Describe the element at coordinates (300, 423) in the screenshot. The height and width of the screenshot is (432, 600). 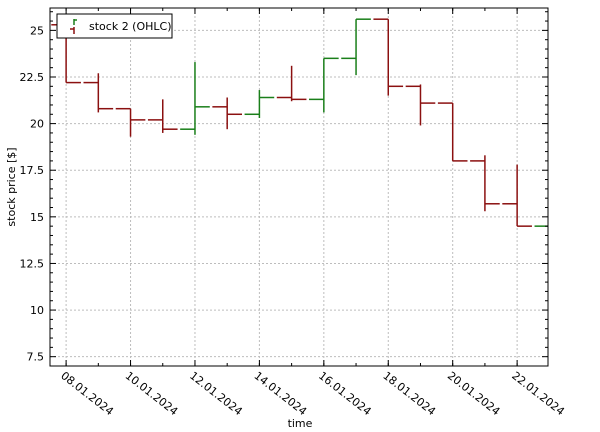
I see `x-axis-title: time` at that location.